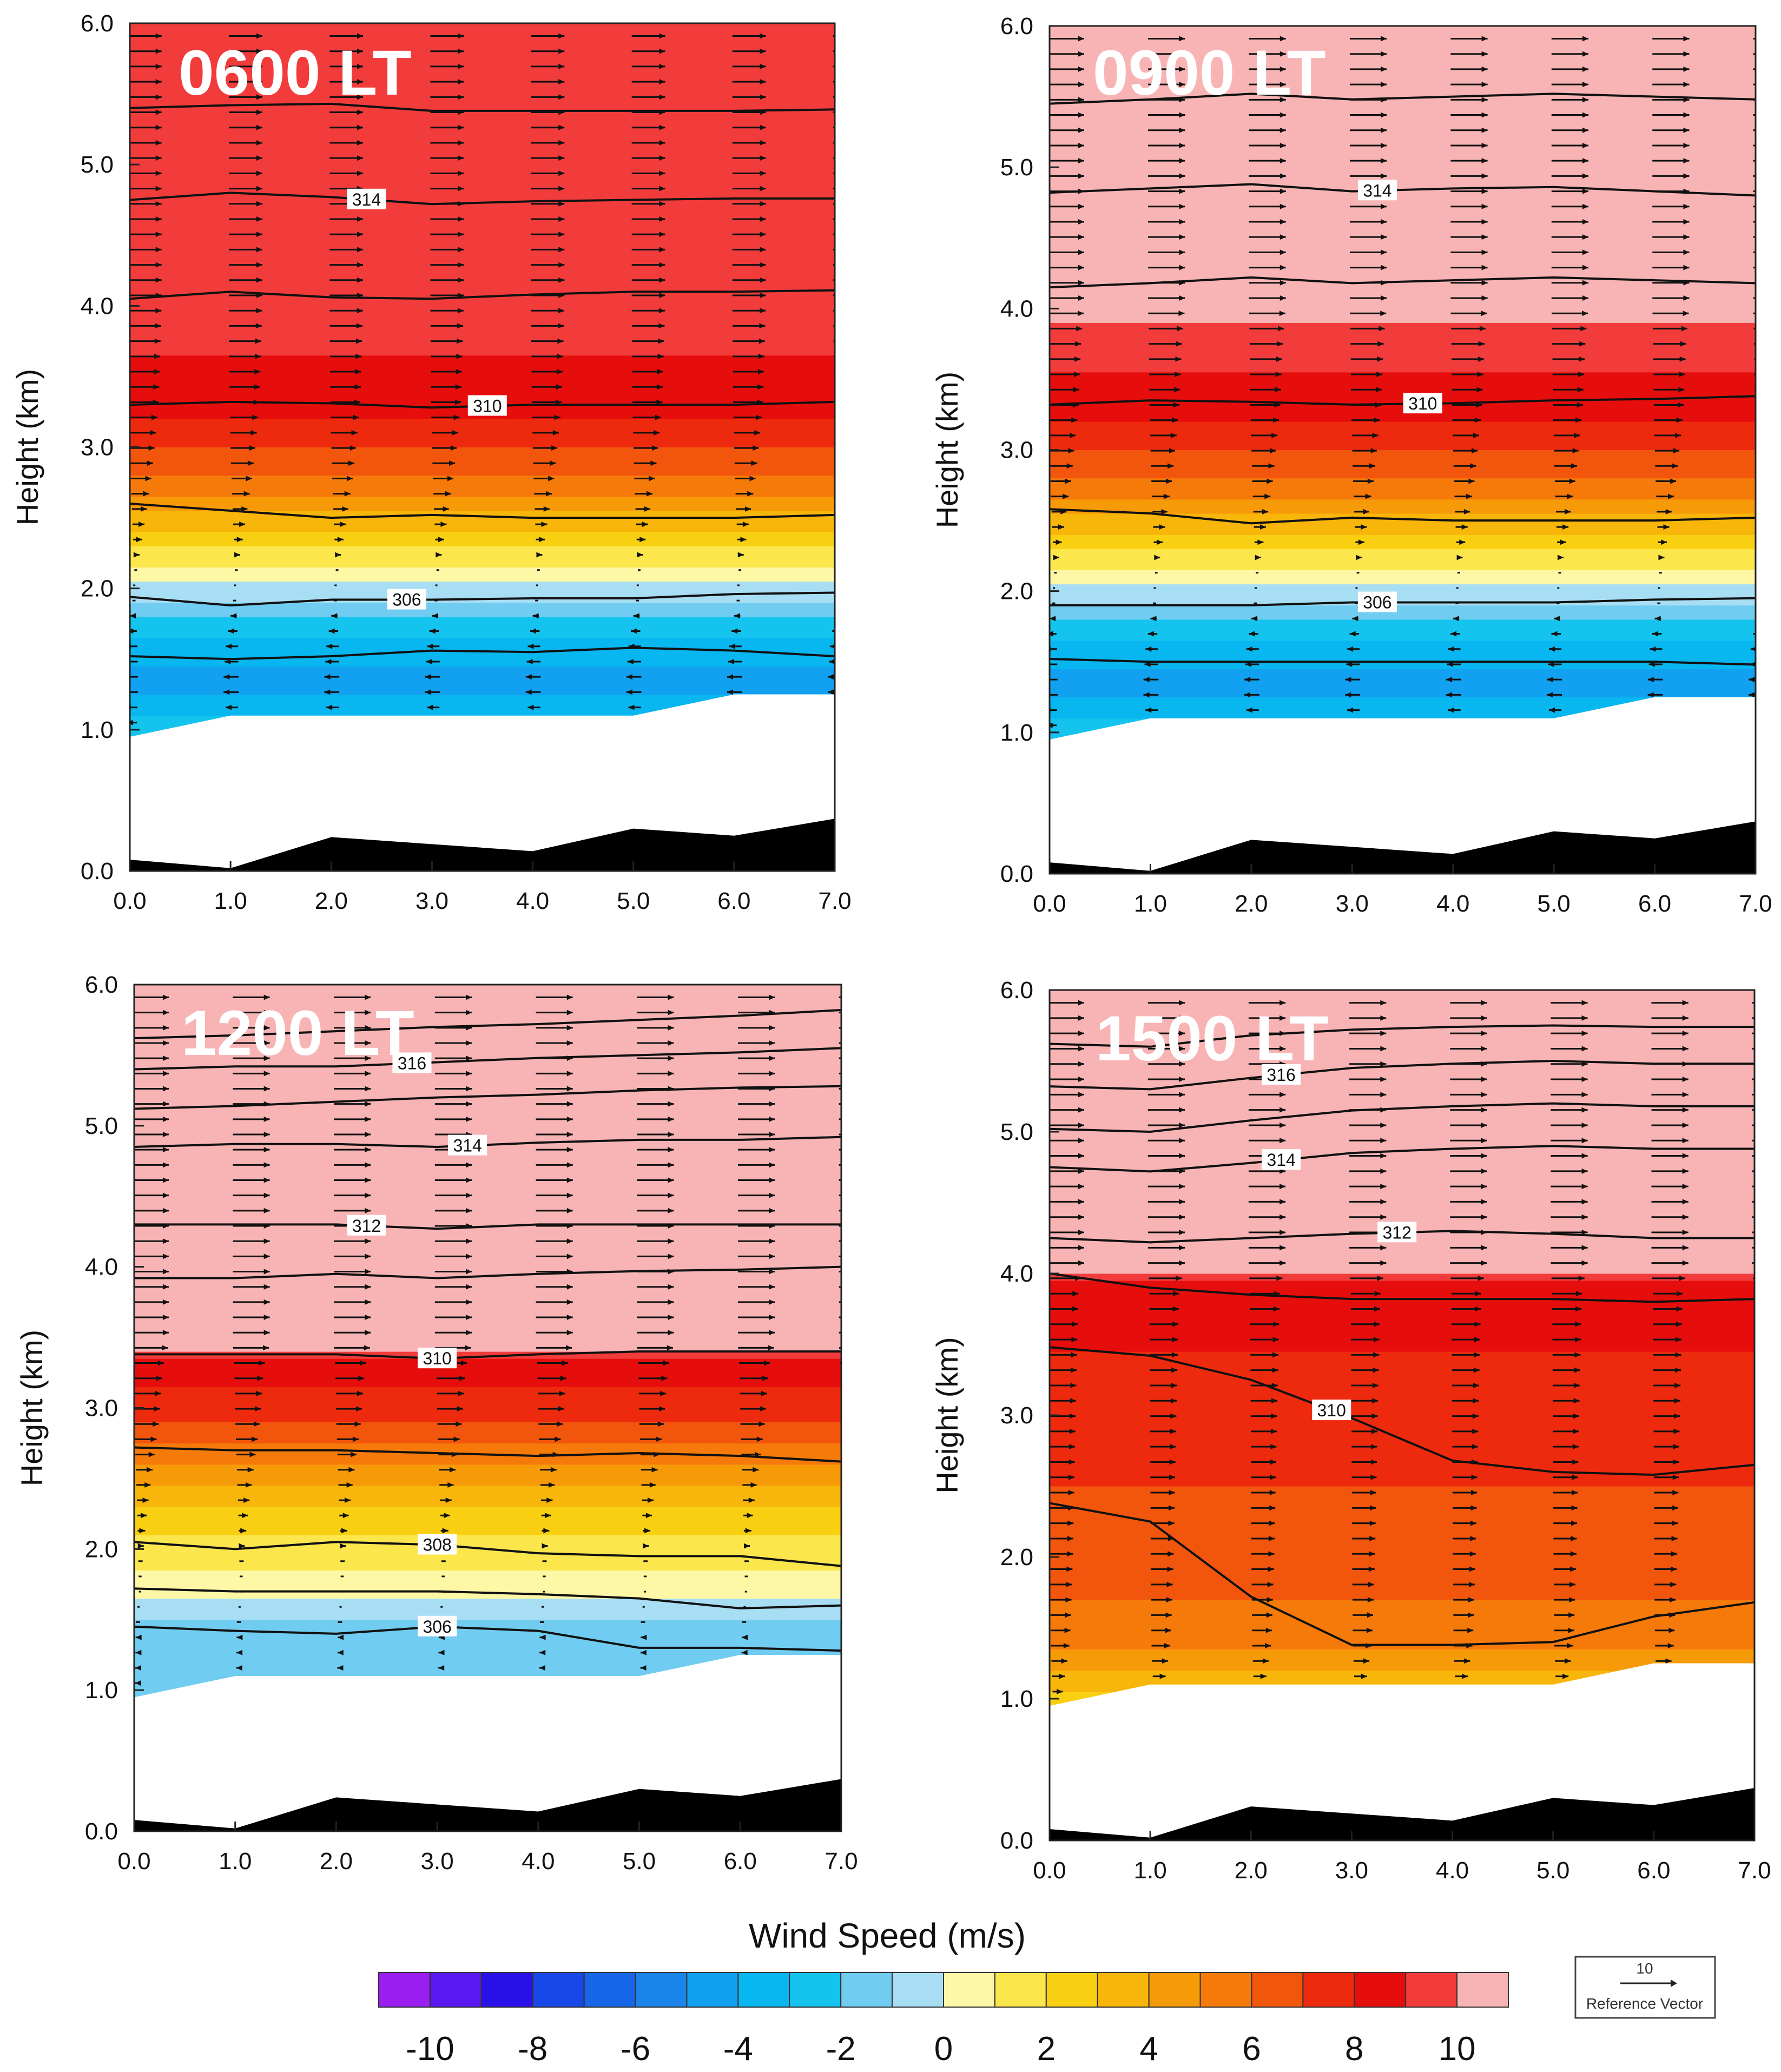 The height and width of the screenshot is (2072, 1781). I want to click on contour-label-box, so click(412, 1062).